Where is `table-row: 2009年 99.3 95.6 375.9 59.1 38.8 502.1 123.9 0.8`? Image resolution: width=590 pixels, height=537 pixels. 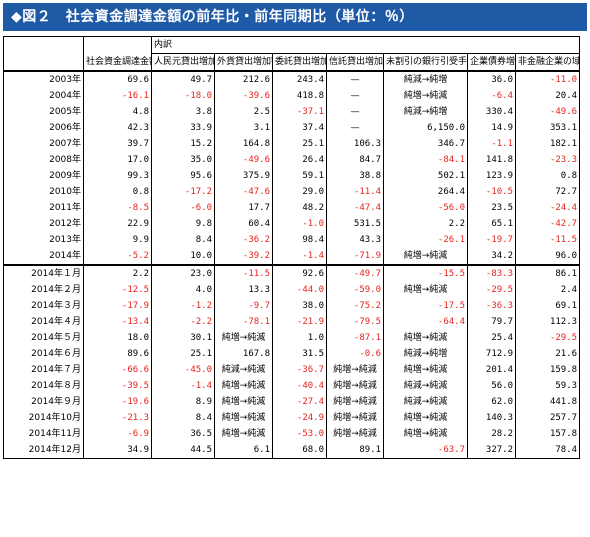 table-row: 2009年 99.3 95.6 375.9 59.1 38.8 502.1 123.9 0.8 is located at coordinates (292, 176).